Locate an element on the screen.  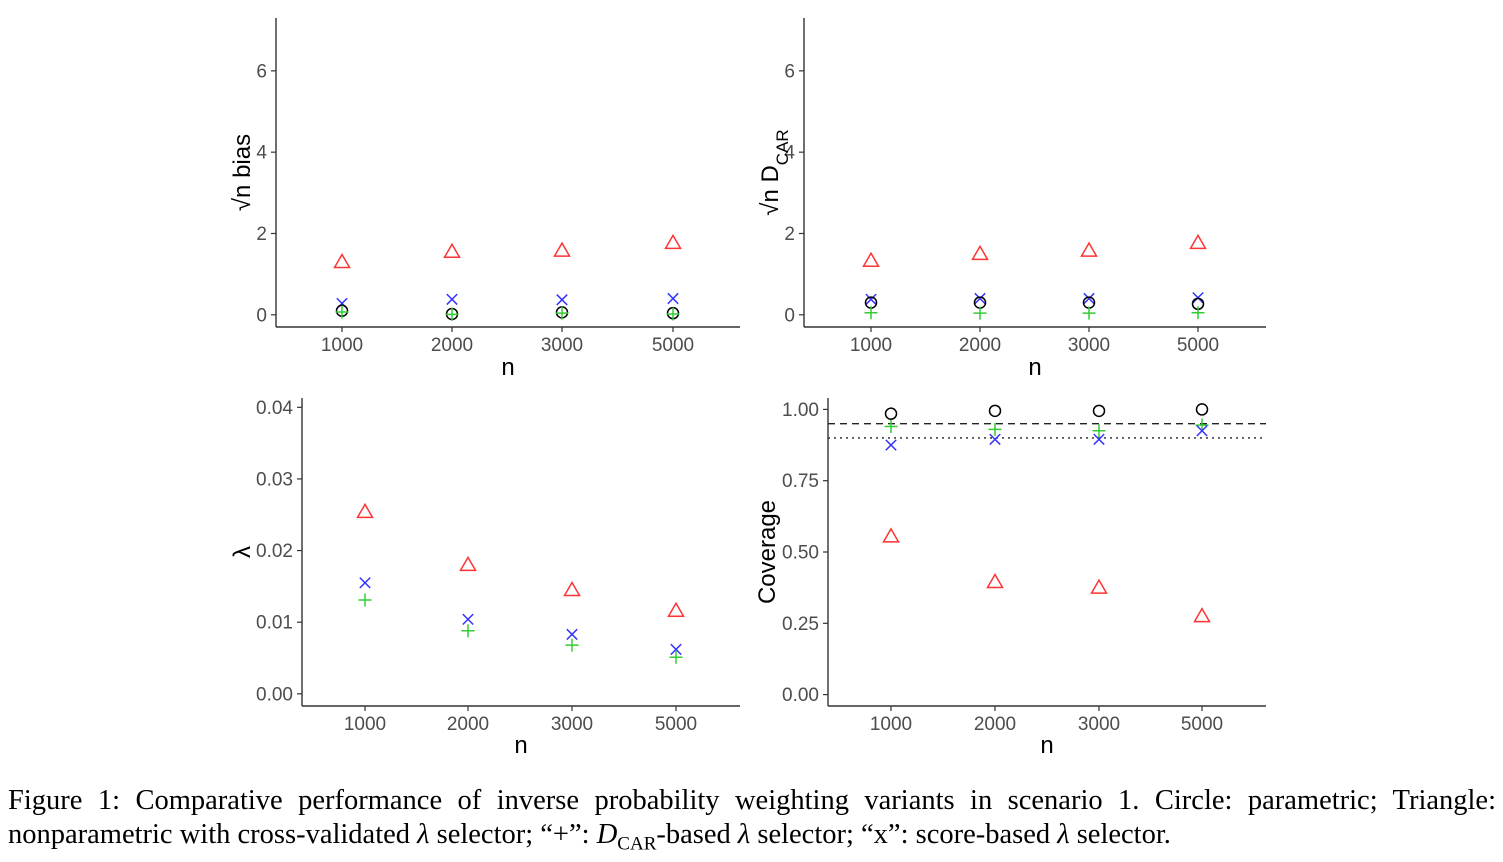
y-tick-label: 1.00 is located at coordinates (800, 410).